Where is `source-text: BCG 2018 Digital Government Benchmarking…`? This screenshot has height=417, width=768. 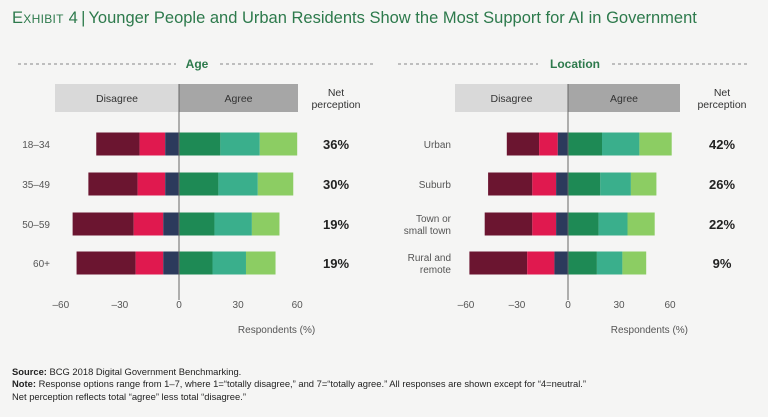
source-text: BCG 2018 Digital Government Benchmarking… is located at coordinates (145, 371).